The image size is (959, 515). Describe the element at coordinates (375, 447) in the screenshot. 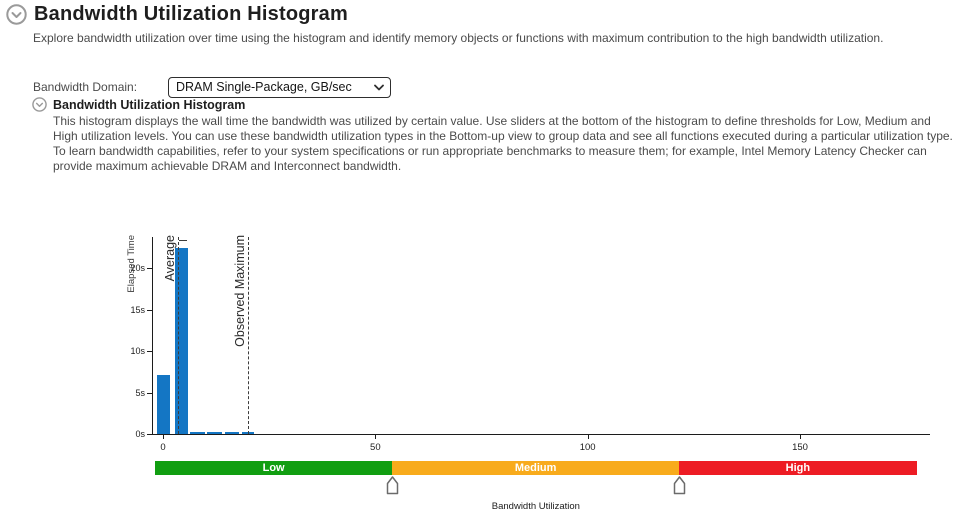

I see `x-axis-tick-label: 50` at that location.